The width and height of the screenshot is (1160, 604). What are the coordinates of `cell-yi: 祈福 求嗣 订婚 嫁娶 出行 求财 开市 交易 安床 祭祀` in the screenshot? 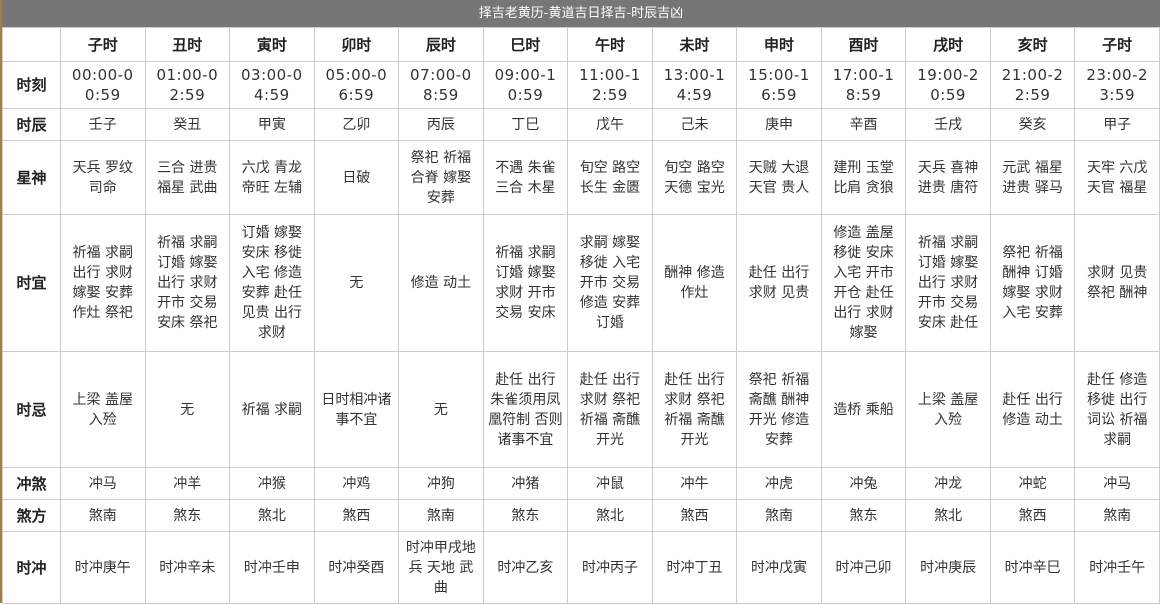 It's located at (187, 283).